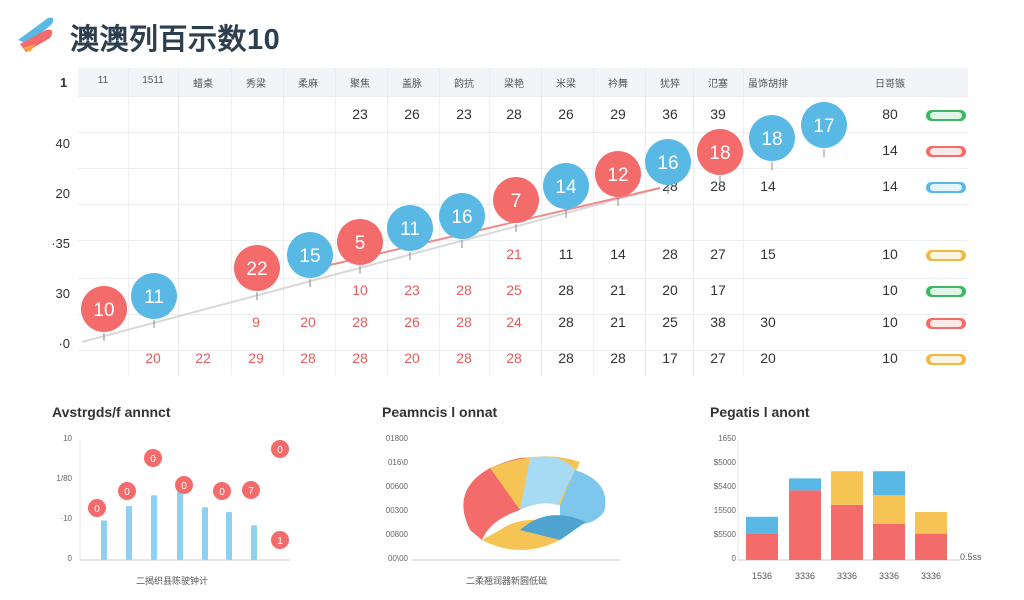  Describe the element at coordinates (670, 114) in the screenshot. I see `table-cell: 36` at that location.